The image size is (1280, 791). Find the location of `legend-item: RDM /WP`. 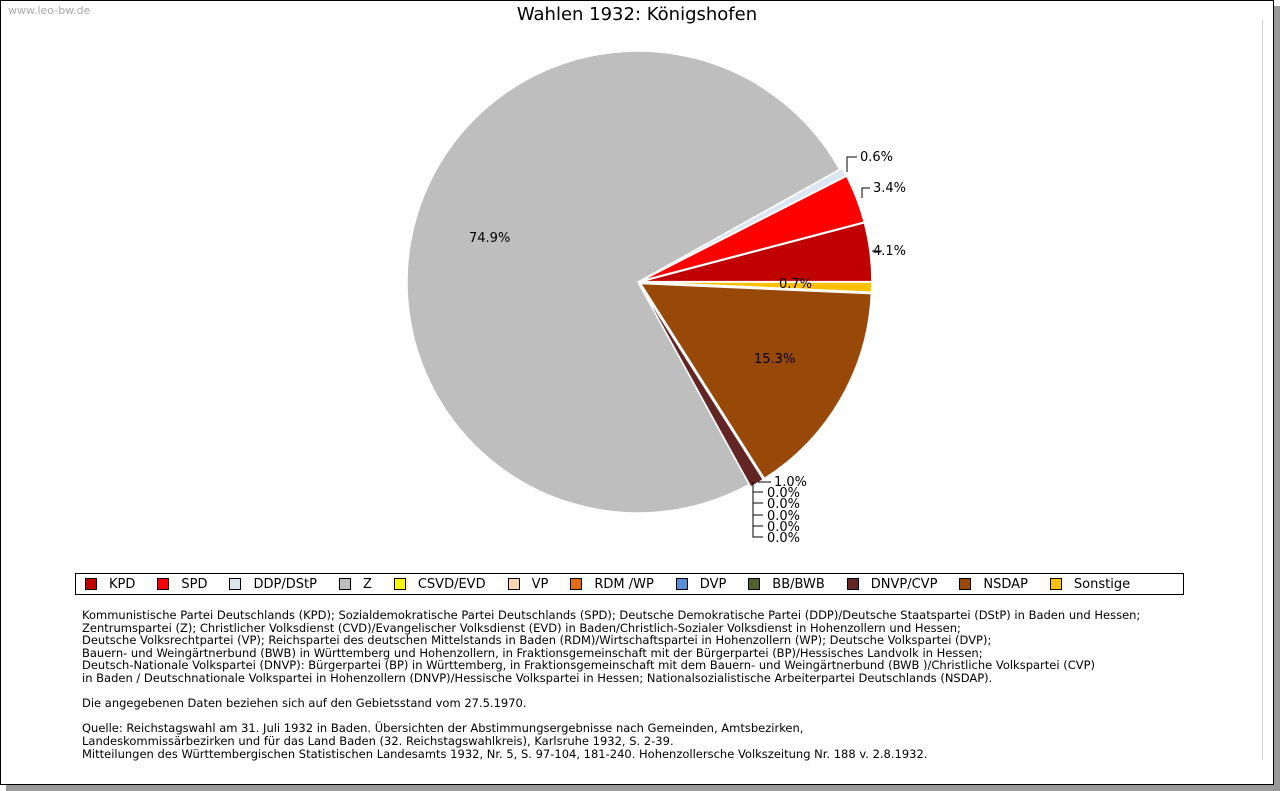

legend-item: RDM /WP is located at coordinates (612, 584).